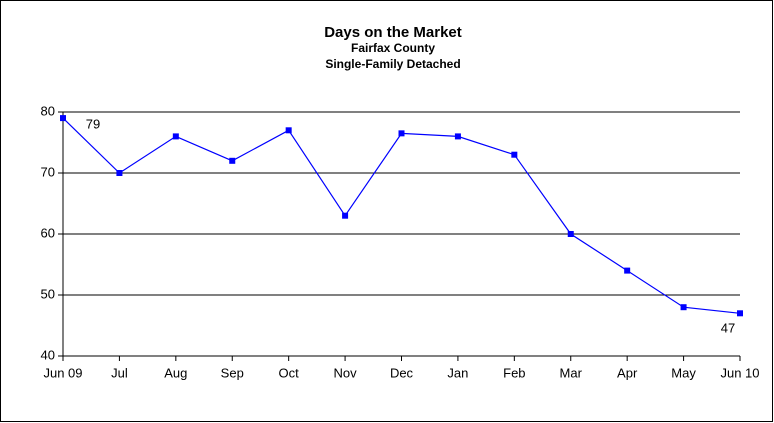 The image size is (774, 423). Describe the element at coordinates (627, 372) in the screenshot. I see `x-tick-label: Apr` at that location.